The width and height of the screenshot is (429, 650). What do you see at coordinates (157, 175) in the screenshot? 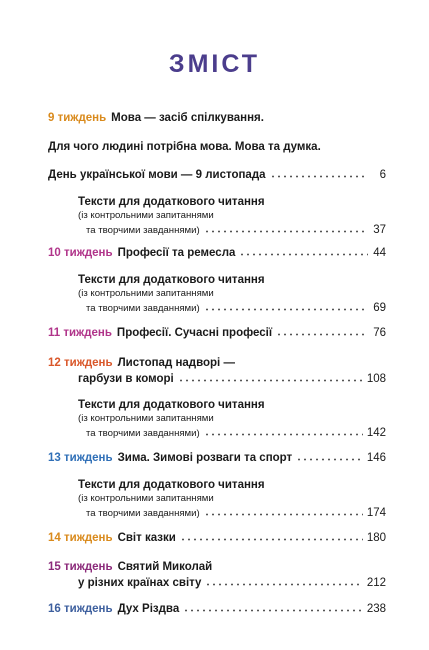
I see `entry-title: День української мови — 9 листопада` at bounding box center [157, 175].